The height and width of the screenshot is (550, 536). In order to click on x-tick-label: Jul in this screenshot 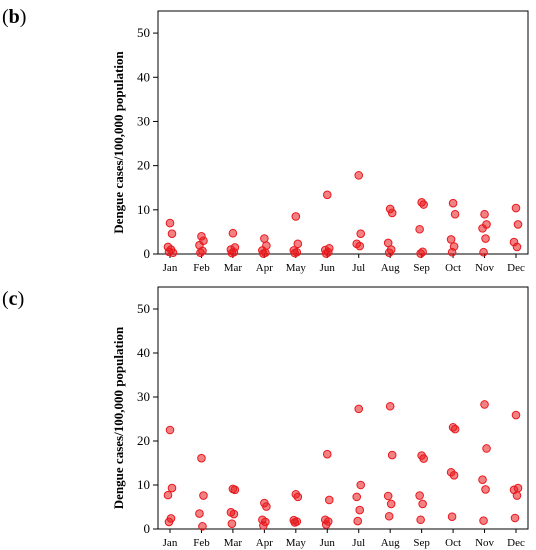, I will do `click(358, 543)`.